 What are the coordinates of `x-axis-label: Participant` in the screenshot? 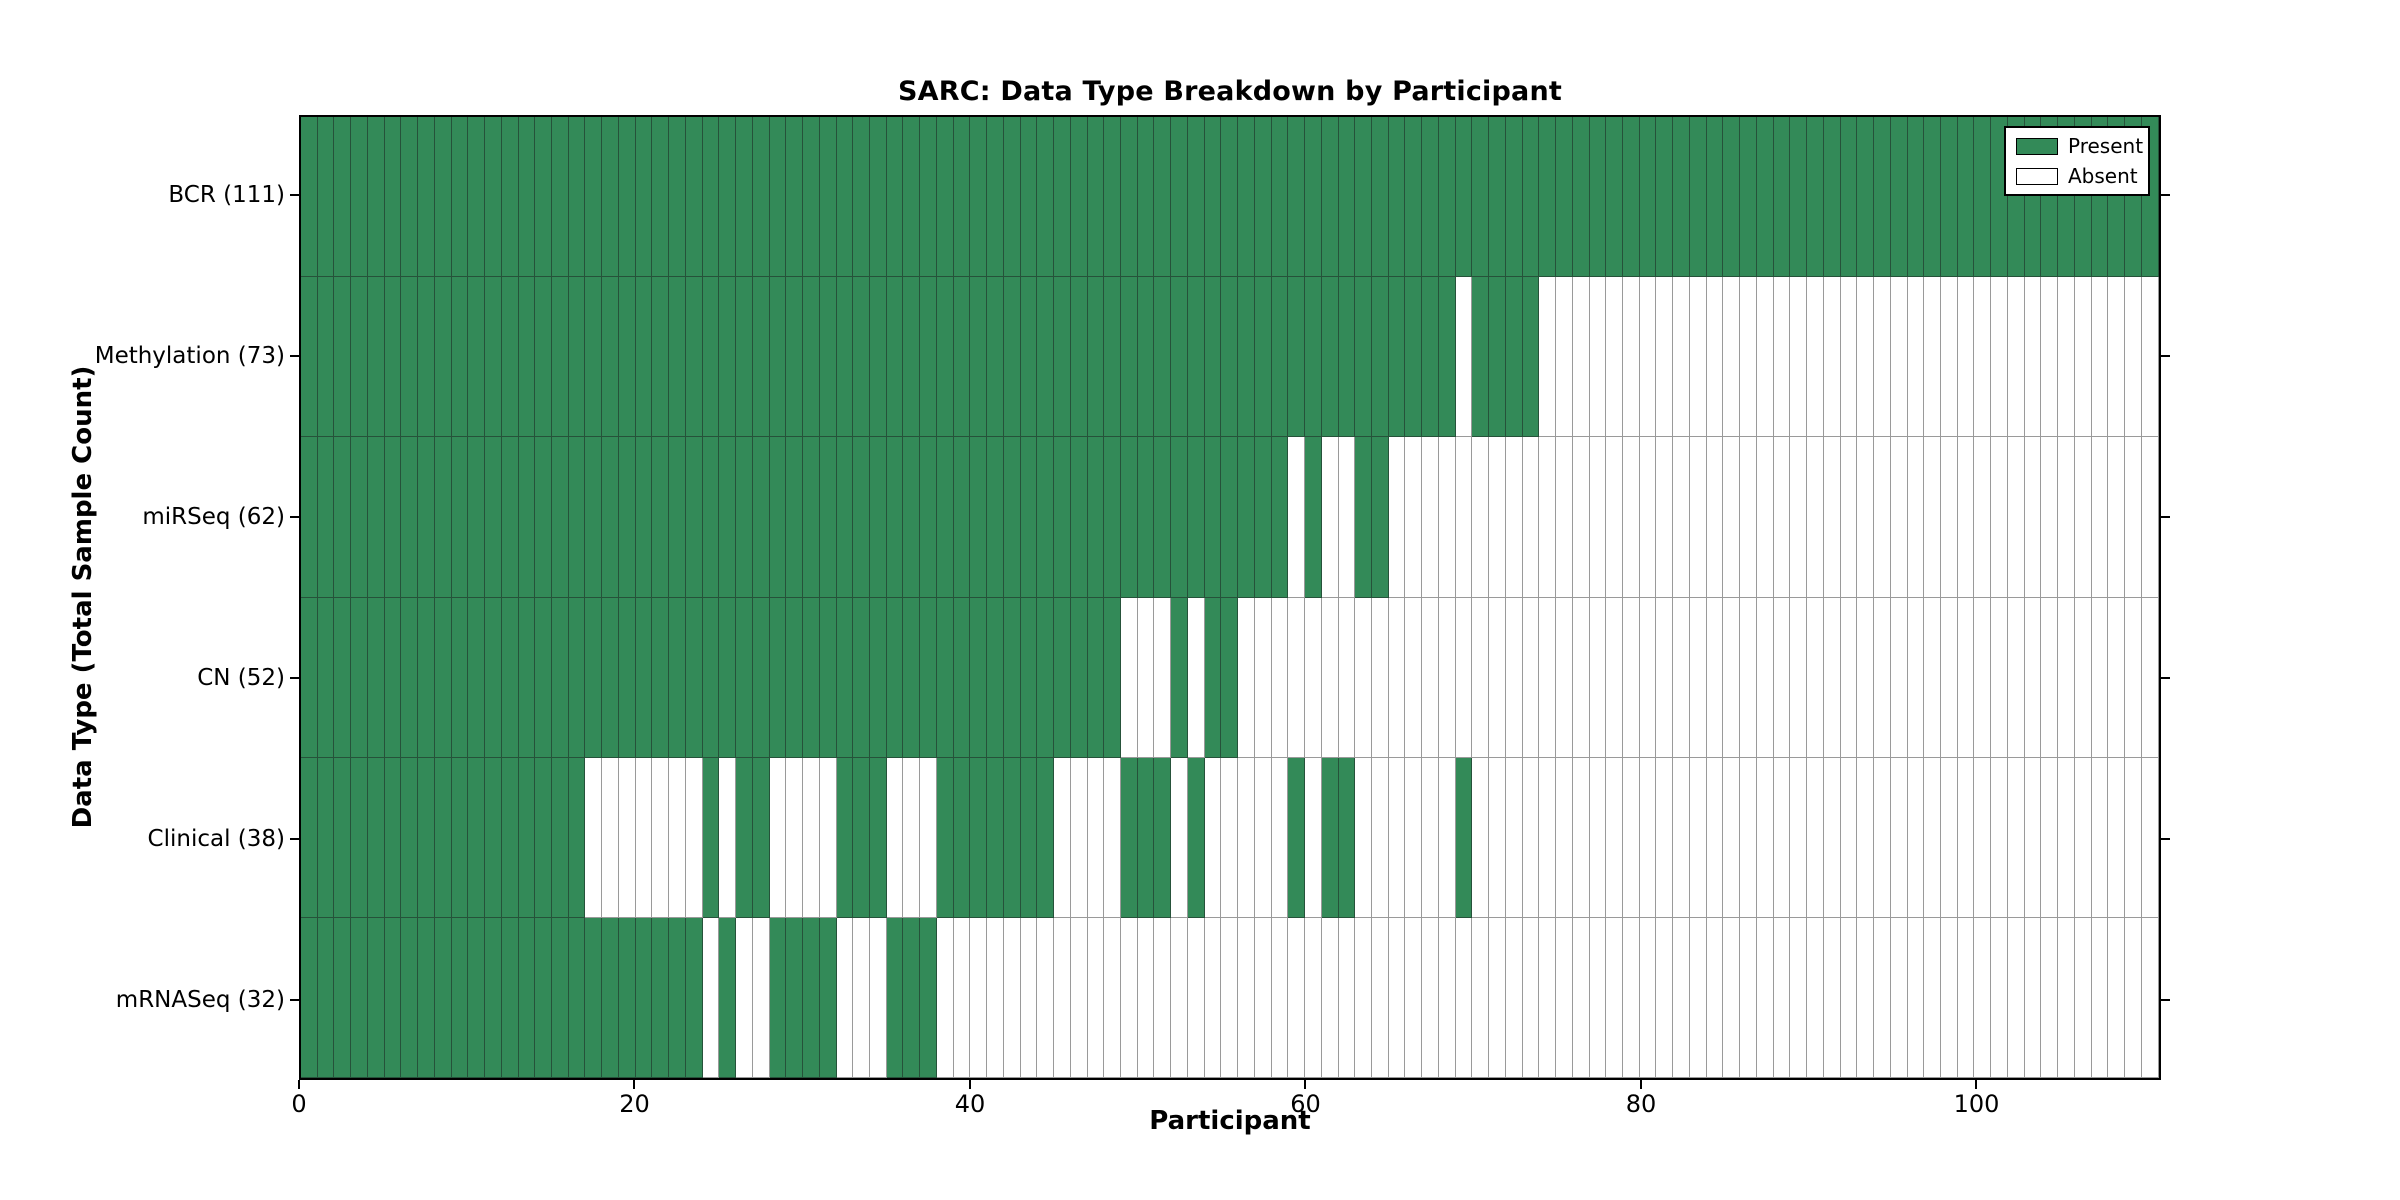 It's located at (1230, 1121).